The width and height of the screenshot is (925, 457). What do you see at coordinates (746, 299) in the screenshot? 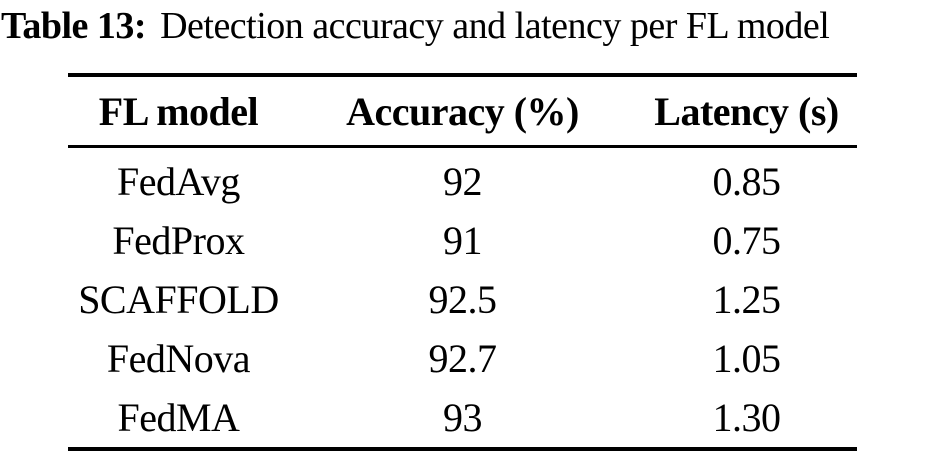
I see `cell-latency: 1.25` at bounding box center [746, 299].